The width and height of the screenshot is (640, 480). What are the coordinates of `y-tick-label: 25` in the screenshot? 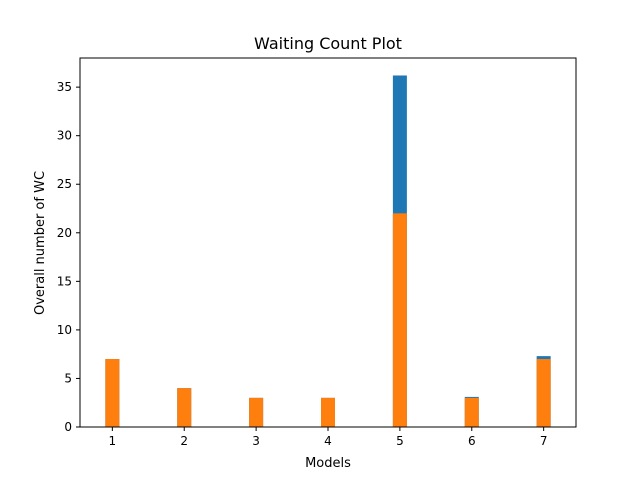 It's located at (64, 184).